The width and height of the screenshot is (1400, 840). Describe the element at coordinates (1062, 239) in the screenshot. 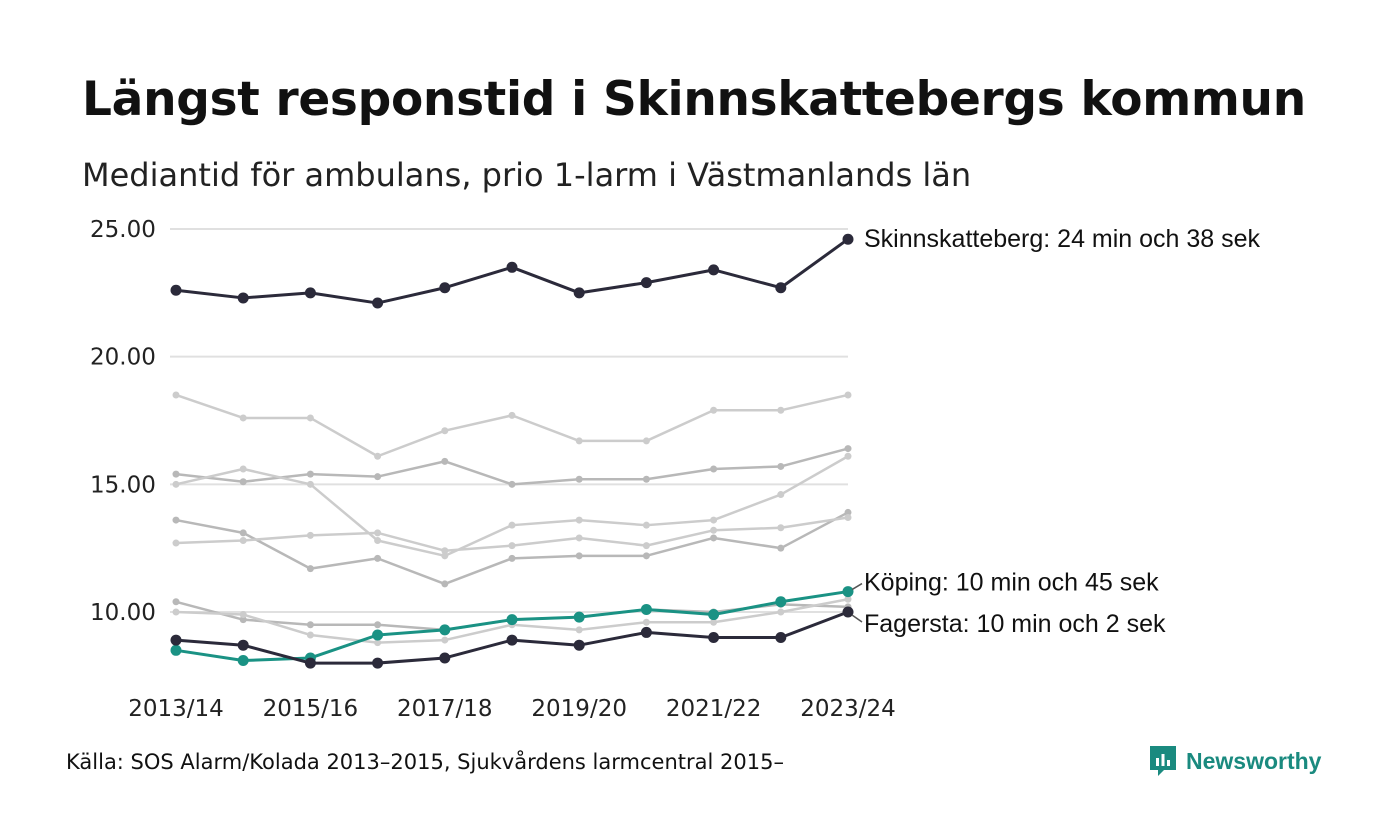

I see `series-end-label: Skinnskatteberg: 24 min och 38 sek` at that location.